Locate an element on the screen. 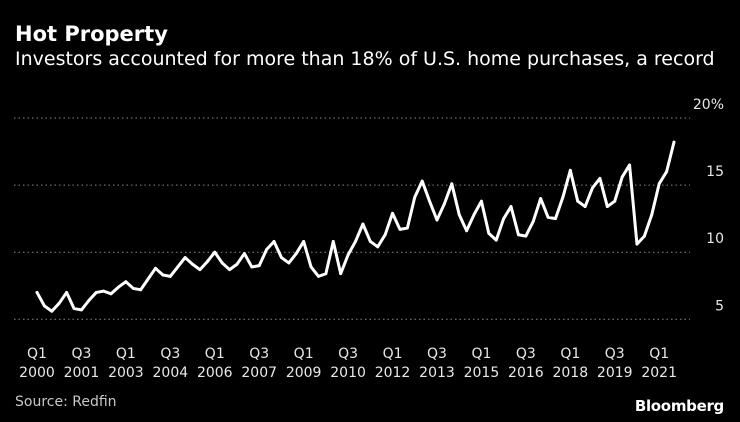 The image size is (740, 422). y-tick-label-15: 15 is located at coordinates (715, 172).